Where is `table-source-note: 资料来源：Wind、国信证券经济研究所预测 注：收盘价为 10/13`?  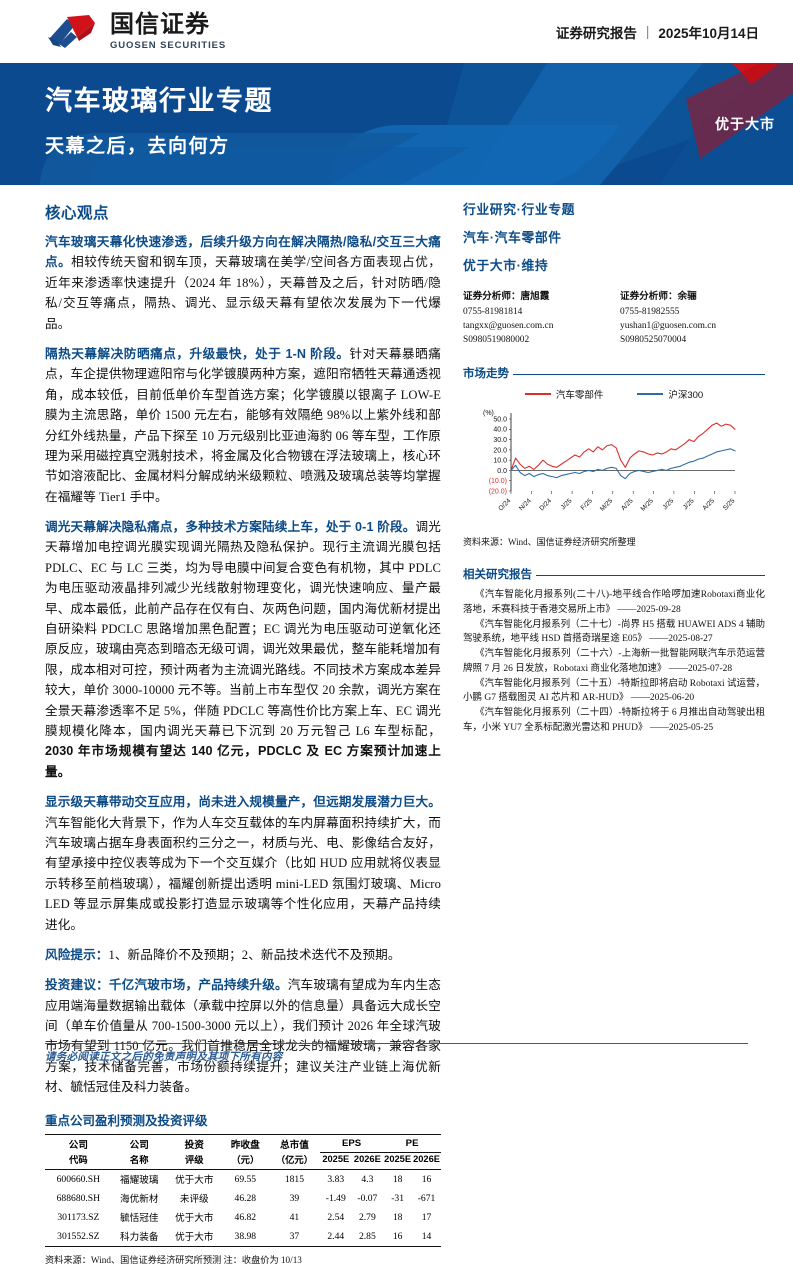 table-source-note: 资料来源：Wind、国信证券经济研究所预测 注：收盘价为 10/13 is located at coordinates (173, 1259).